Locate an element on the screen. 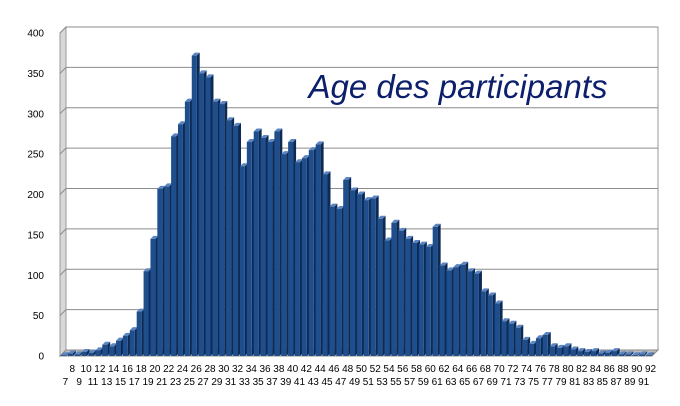 This screenshot has width=680, height=406. x-tick-label: 90 is located at coordinates (637, 369).